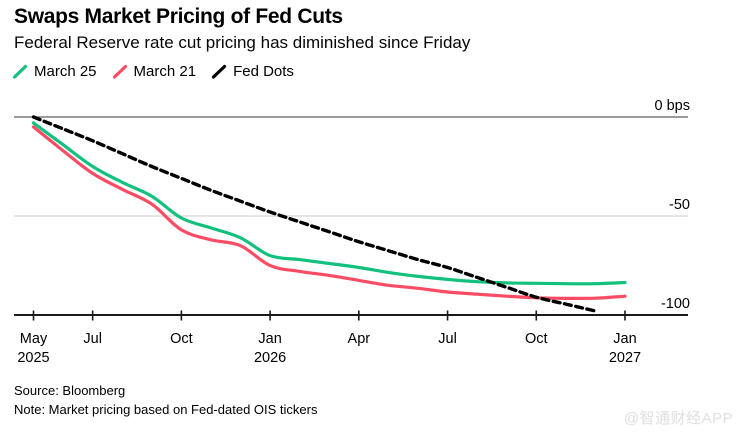 This screenshot has height=438, width=737. I want to click on legend-item-fed-dots: Fed Dots, so click(252, 71).